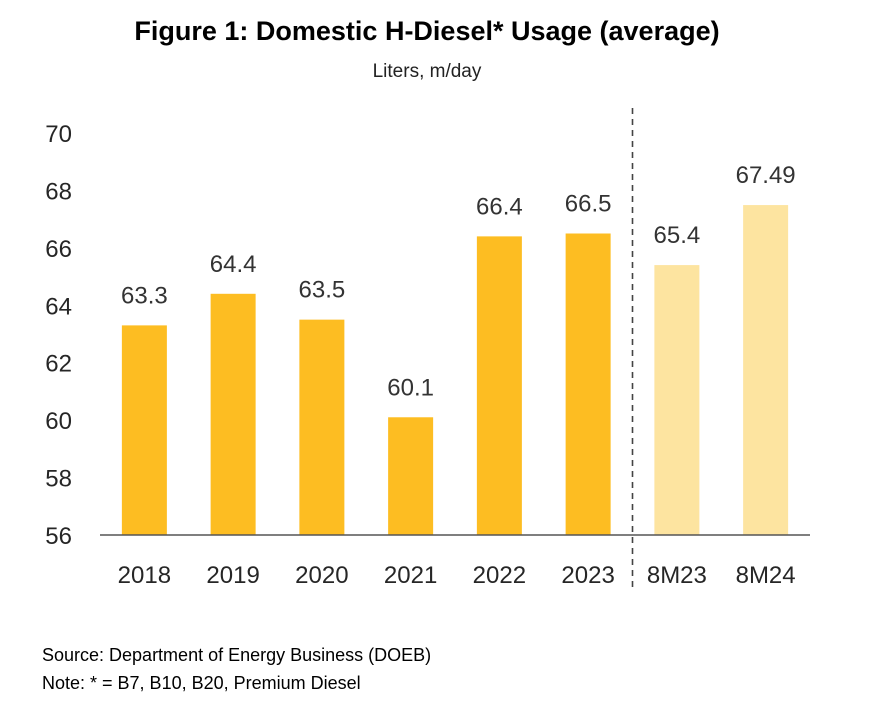 Image resolution: width=870 pixels, height=717 pixels. Describe the element at coordinates (677, 235) in the screenshot. I see `data-label-8m23: 65.4` at that location.